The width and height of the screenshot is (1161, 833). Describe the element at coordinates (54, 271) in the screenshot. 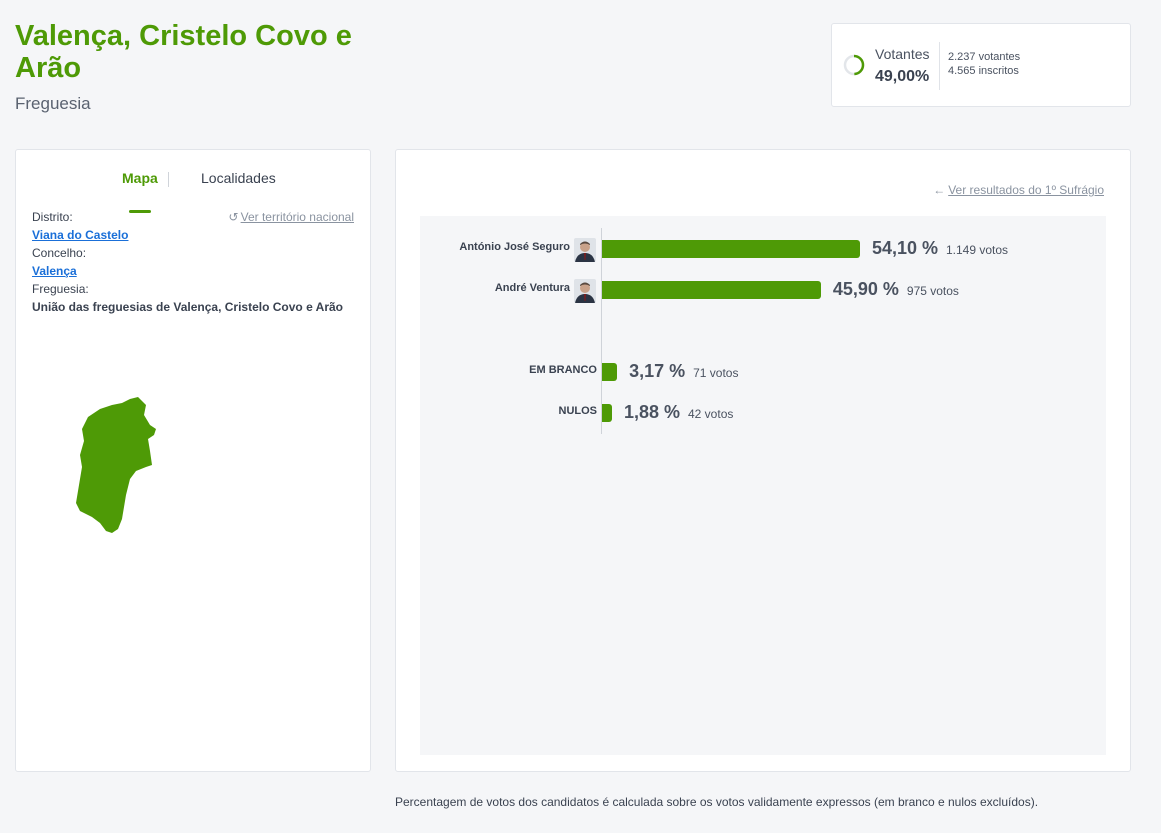

I see `municipality-link: Valença` at that location.